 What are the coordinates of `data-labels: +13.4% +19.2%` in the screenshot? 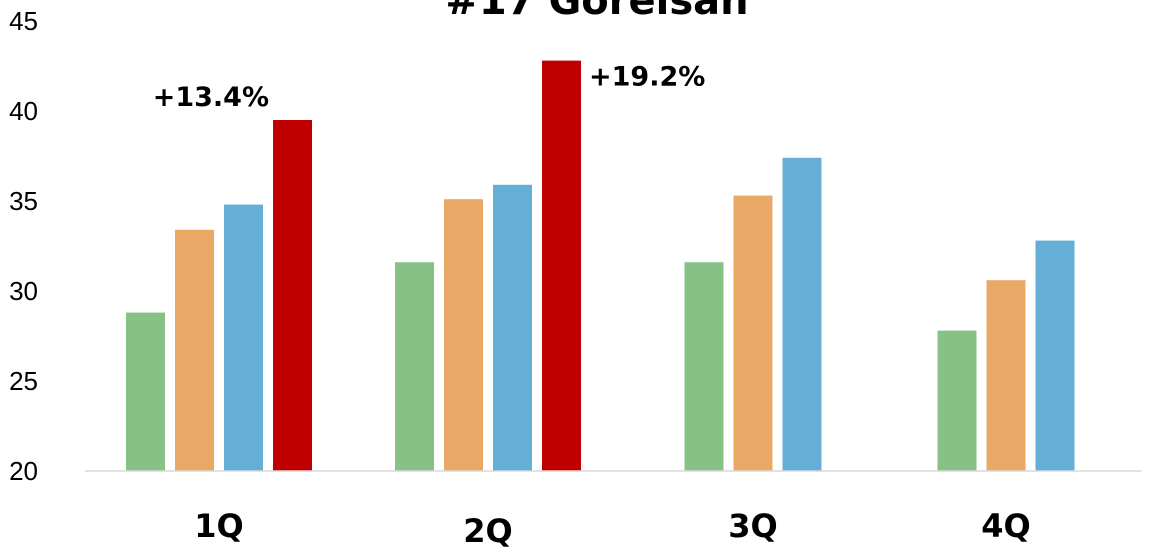 It's located at (429, 87).